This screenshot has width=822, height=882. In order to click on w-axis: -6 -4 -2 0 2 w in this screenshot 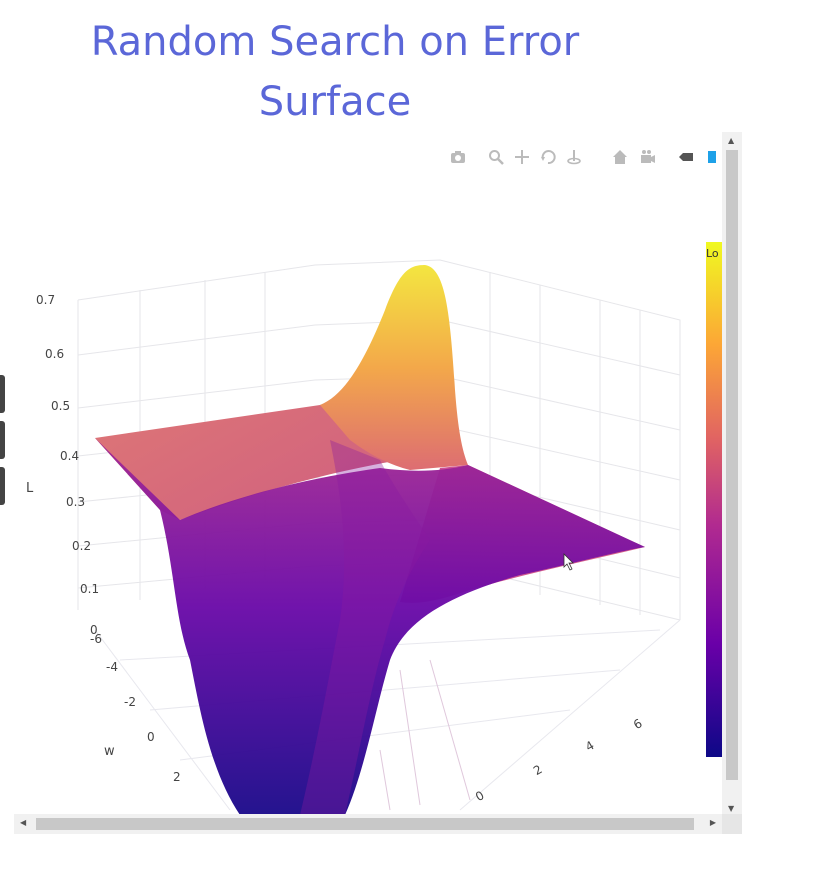, I will do `click(135, 708)`.